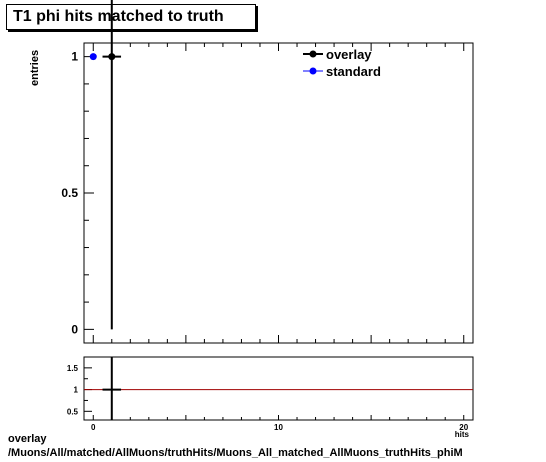 This screenshot has width=546, height=462. What do you see at coordinates (313, 71) in the screenshot?
I see `legend-marker-standard` at bounding box center [313, 71].